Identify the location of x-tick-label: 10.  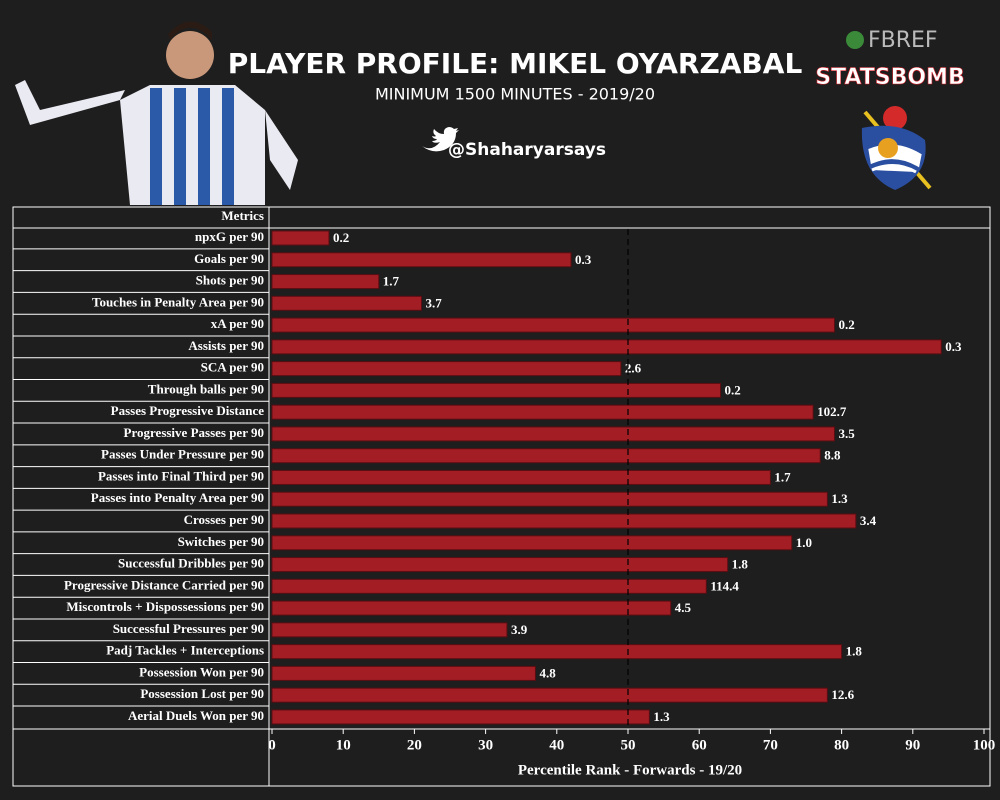
(343, 745).